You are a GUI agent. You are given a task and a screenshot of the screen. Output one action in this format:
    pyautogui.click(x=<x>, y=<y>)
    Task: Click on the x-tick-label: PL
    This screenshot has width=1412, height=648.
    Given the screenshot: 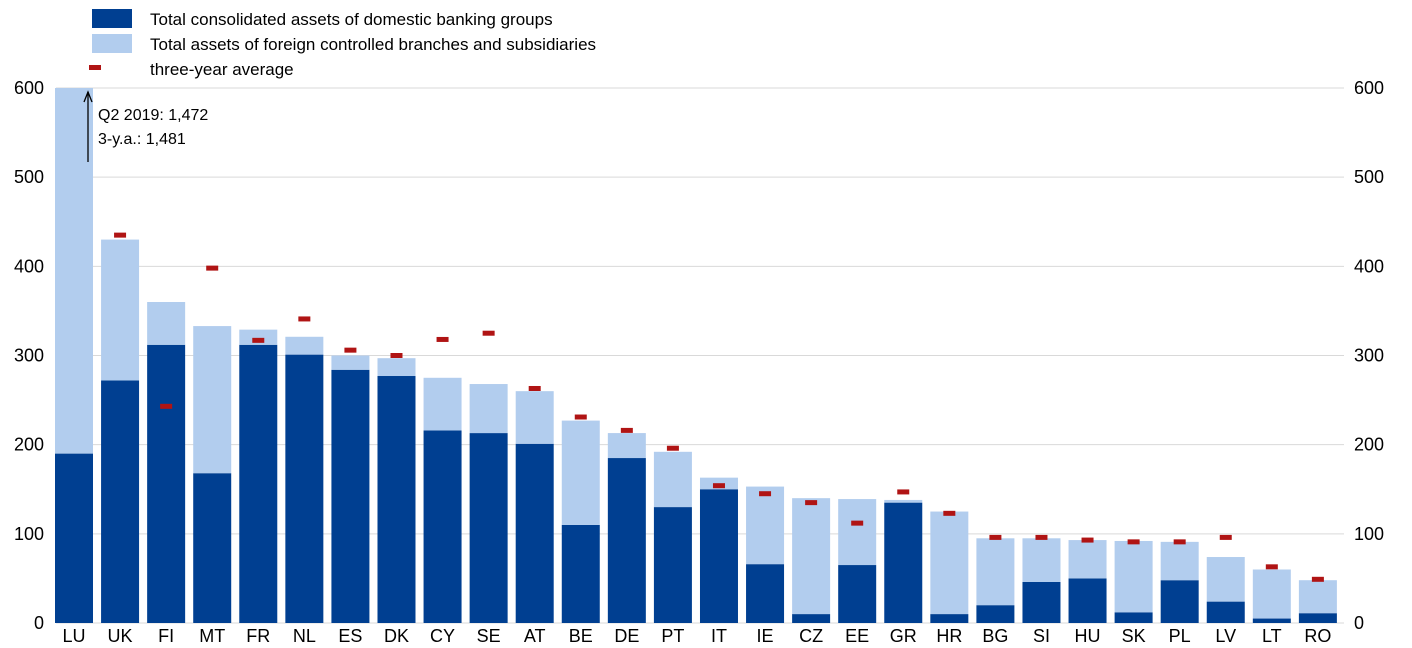 What is the action you would take?
    pyautogui.click(x=1180, y=636)
    